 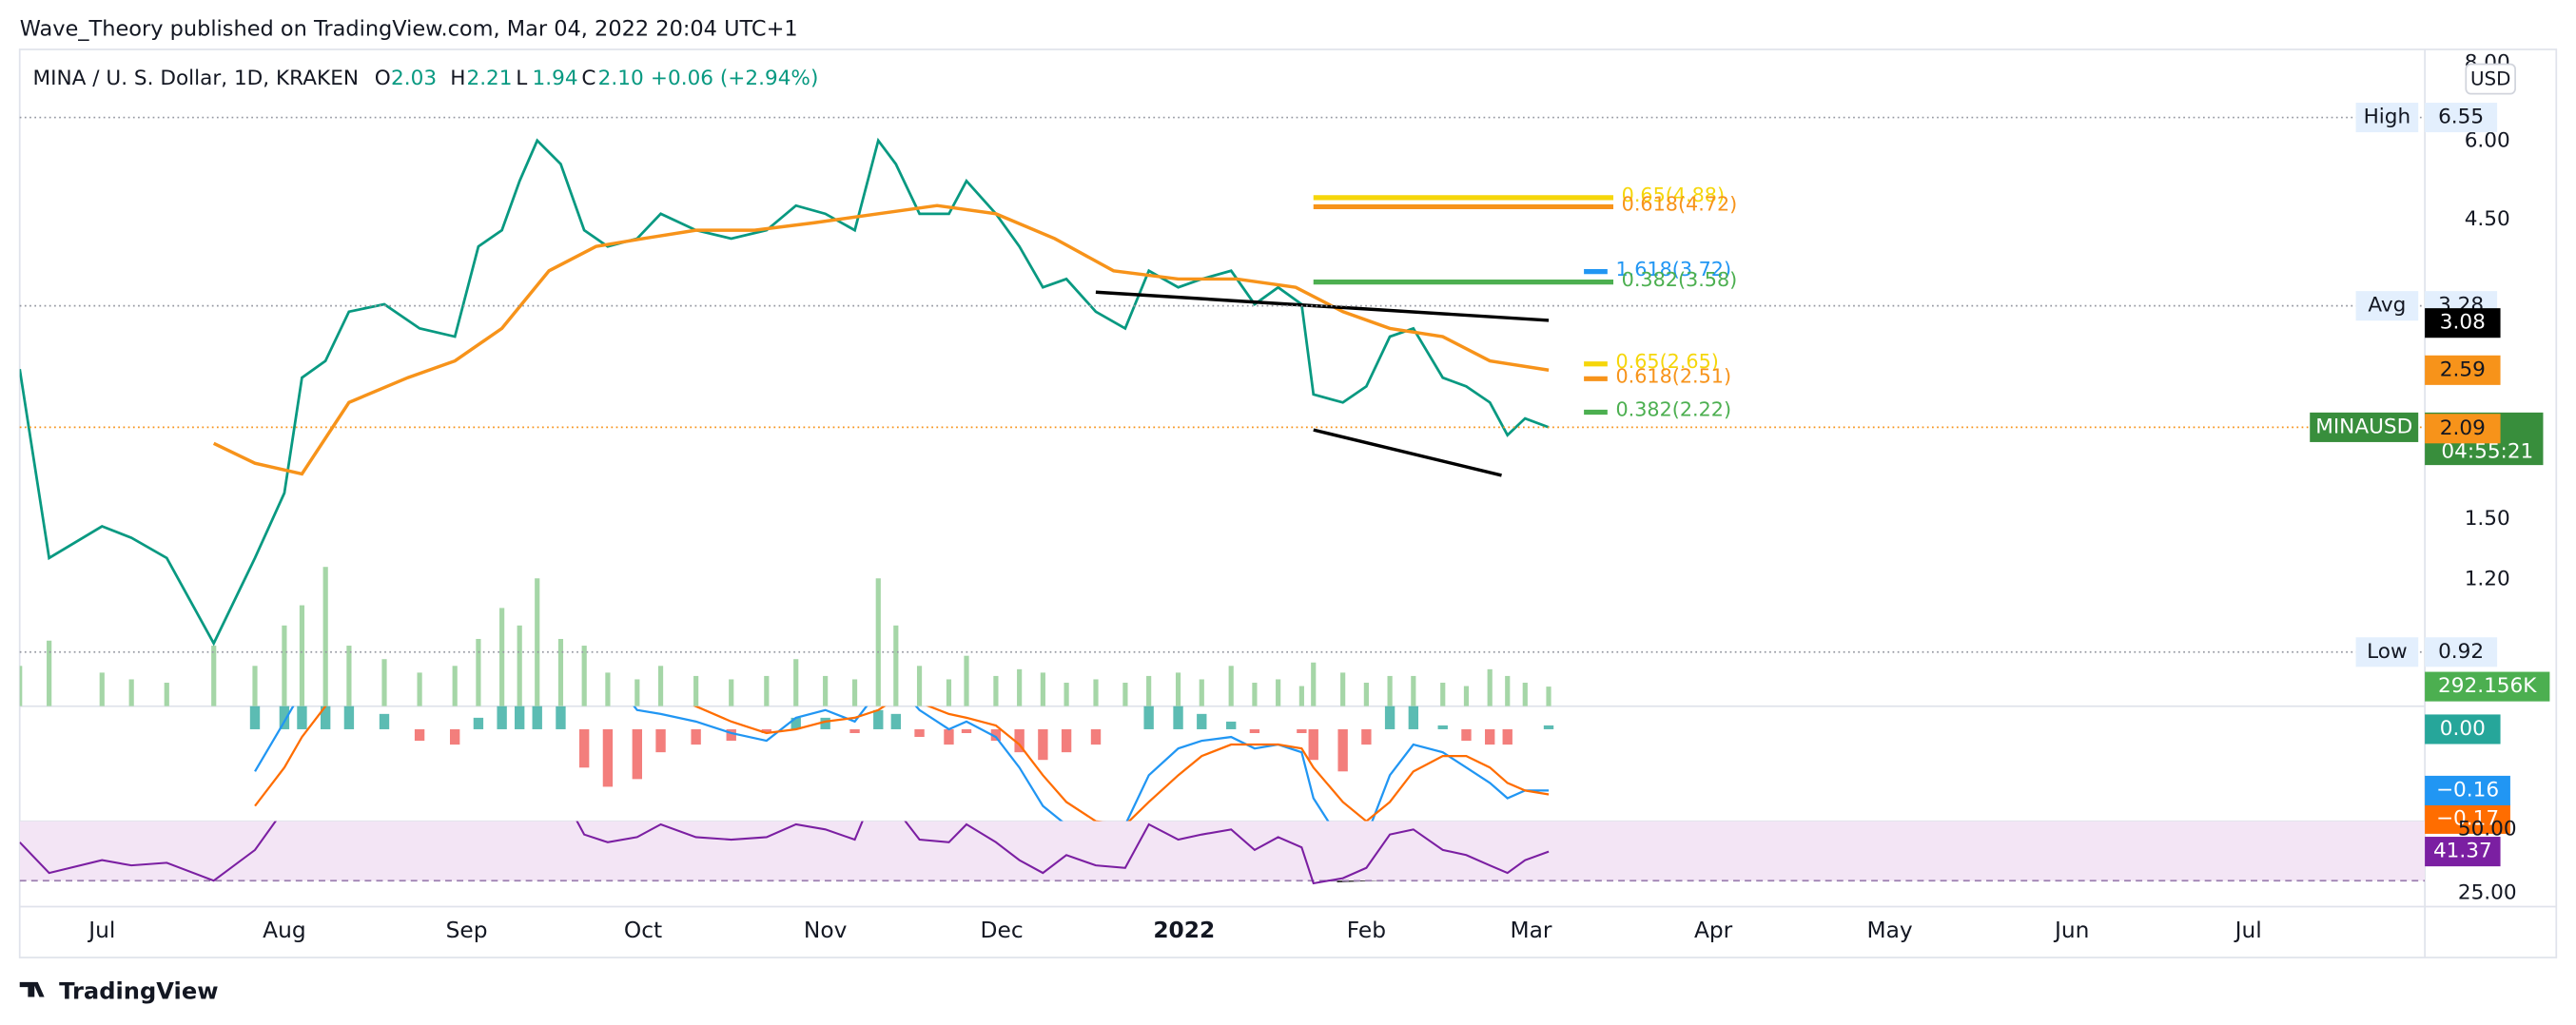 What do you see at coordinates (1408, 452) in the screenshot?
I see `trendline` at bounding box center [1408, 452].